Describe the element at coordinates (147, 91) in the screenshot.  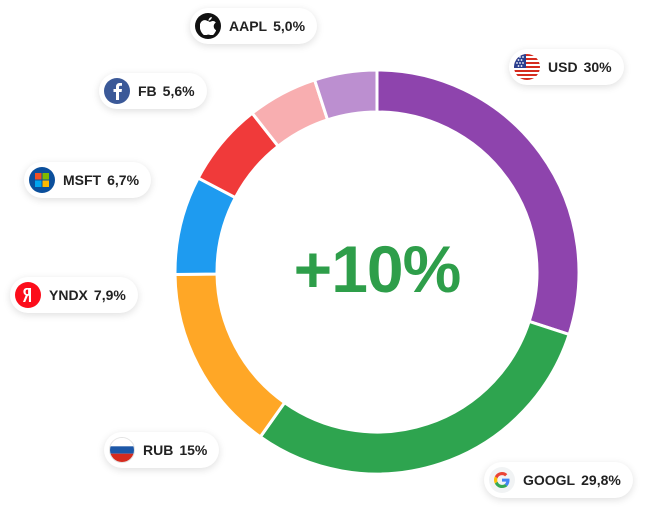
I see `legend-ticker: FB` at that location.